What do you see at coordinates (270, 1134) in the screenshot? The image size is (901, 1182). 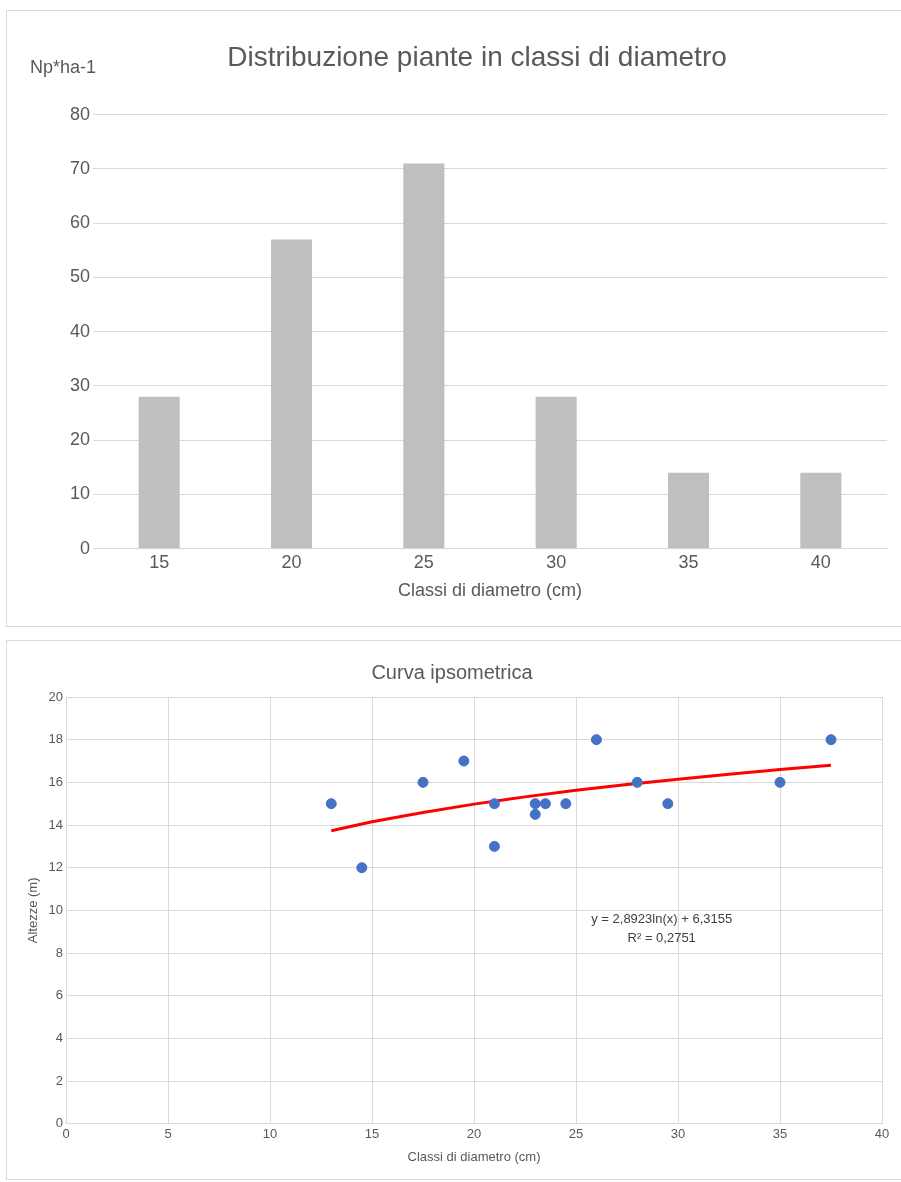 I see `x-tick-label: 10` at bounding box center [270, 1134].